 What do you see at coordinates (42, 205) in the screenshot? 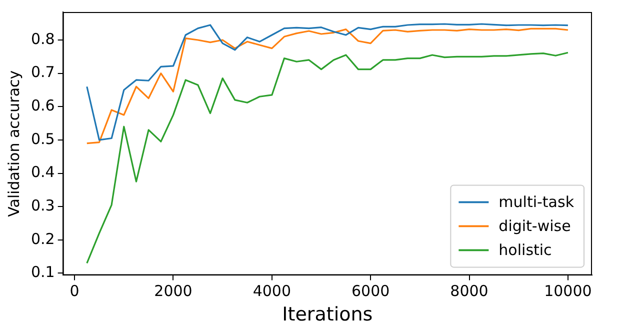
I see `y-tick-label: 0.3` at bounding box center [42, 205].